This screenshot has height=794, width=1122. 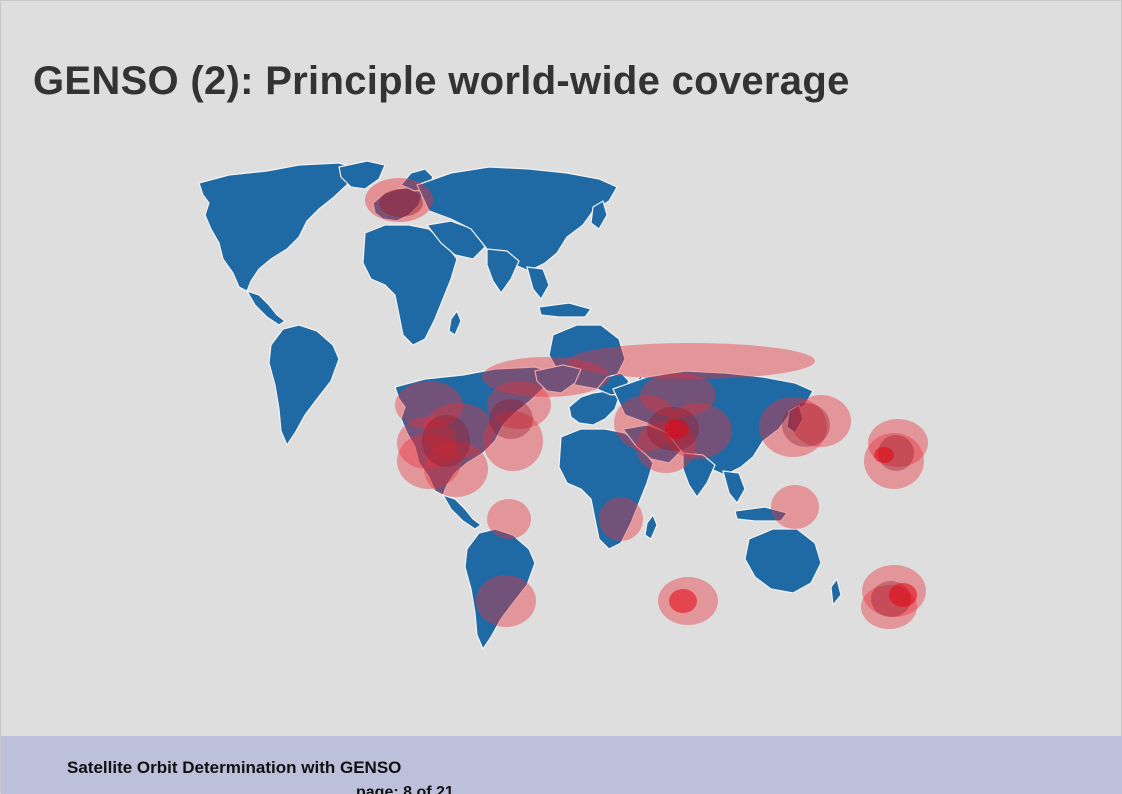 What do you see at coordinates (401, 203) in the screenshot?
I see `coverage-core` at bounding box center [401, 203].